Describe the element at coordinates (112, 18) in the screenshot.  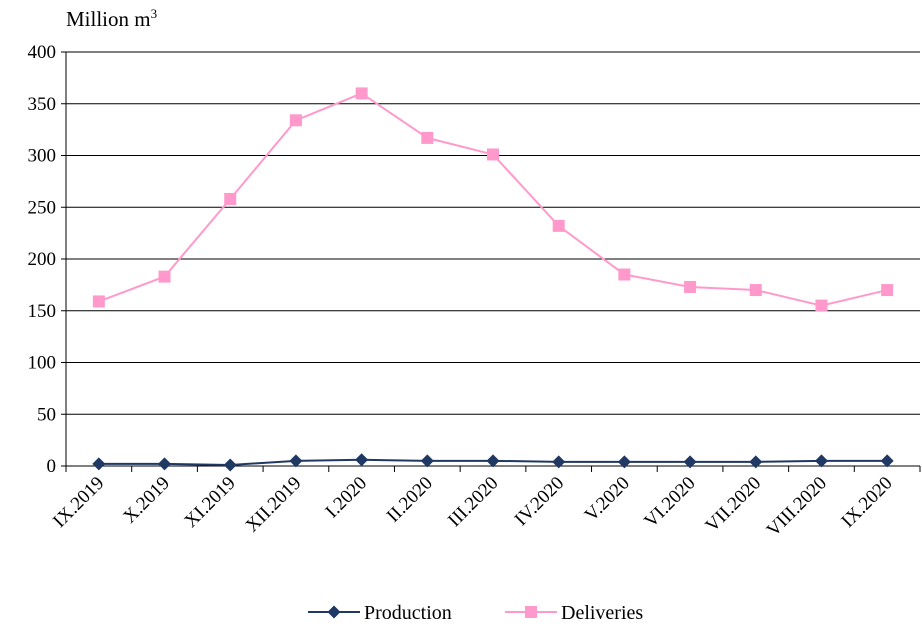
I see `y-axis-unit-label: Million m3` at that location.